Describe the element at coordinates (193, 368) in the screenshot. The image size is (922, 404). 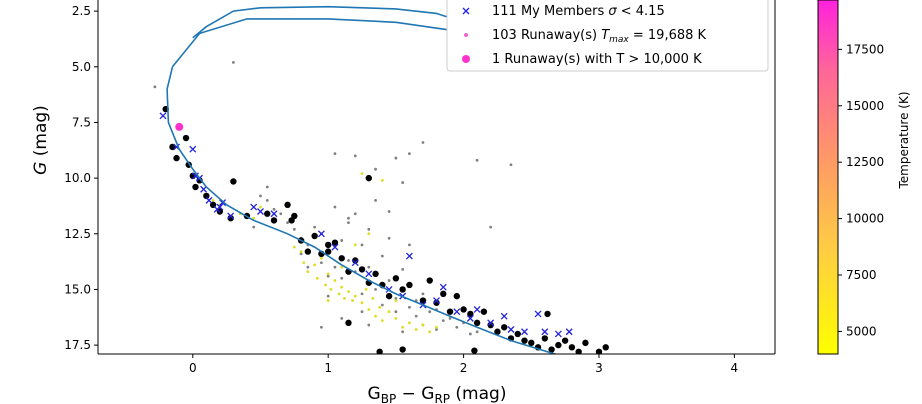
I see `x-tick-label: 0` at that location.